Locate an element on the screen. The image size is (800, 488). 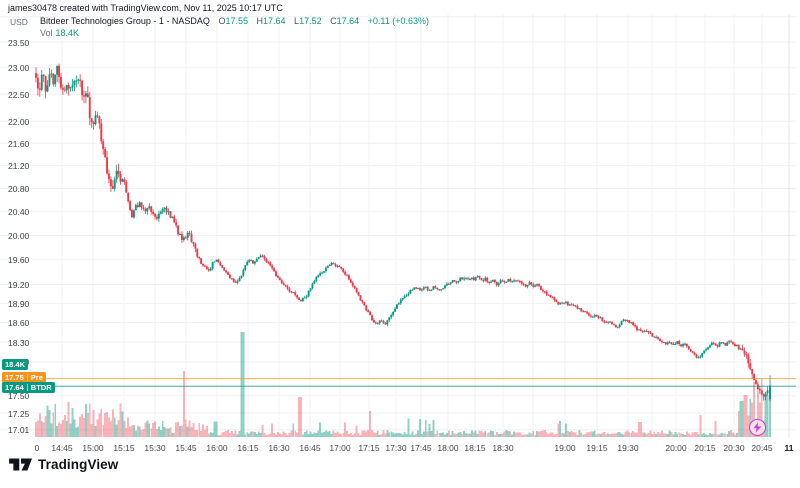
last-price-badge: 17.64 BTDR is located at coordinates (28, 387).